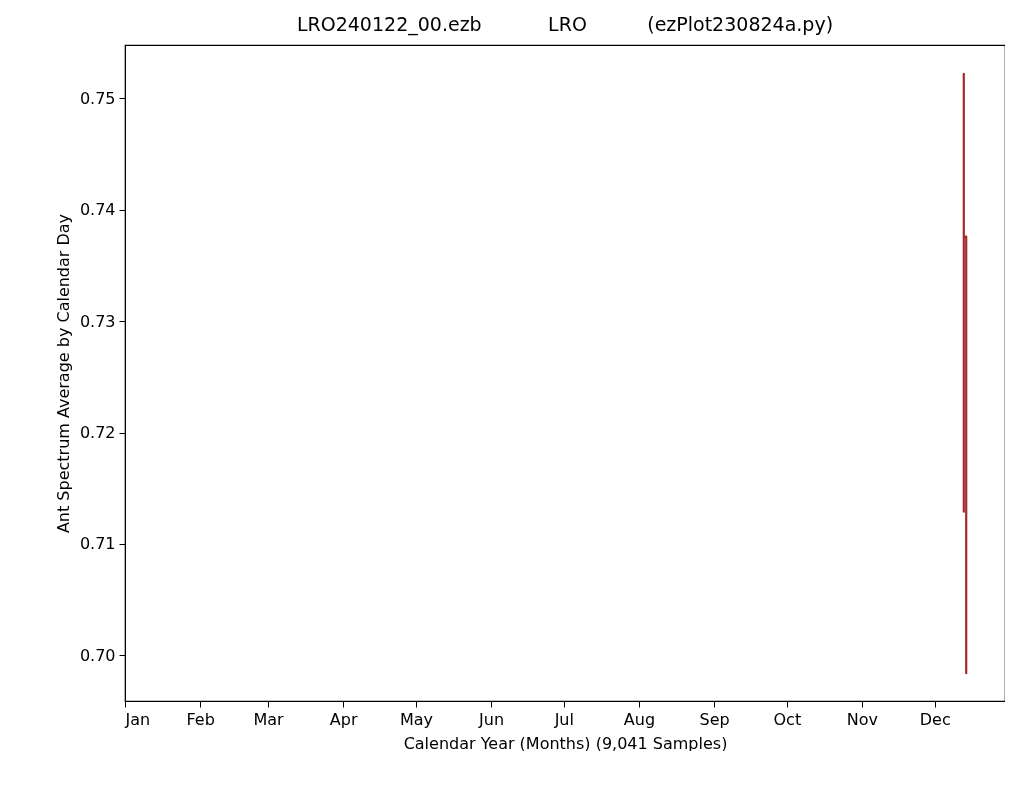 Image resolution: width=1024 pixels, height=807 pixels. I want to click on x-tick-label: Dec, so click(935, 719).